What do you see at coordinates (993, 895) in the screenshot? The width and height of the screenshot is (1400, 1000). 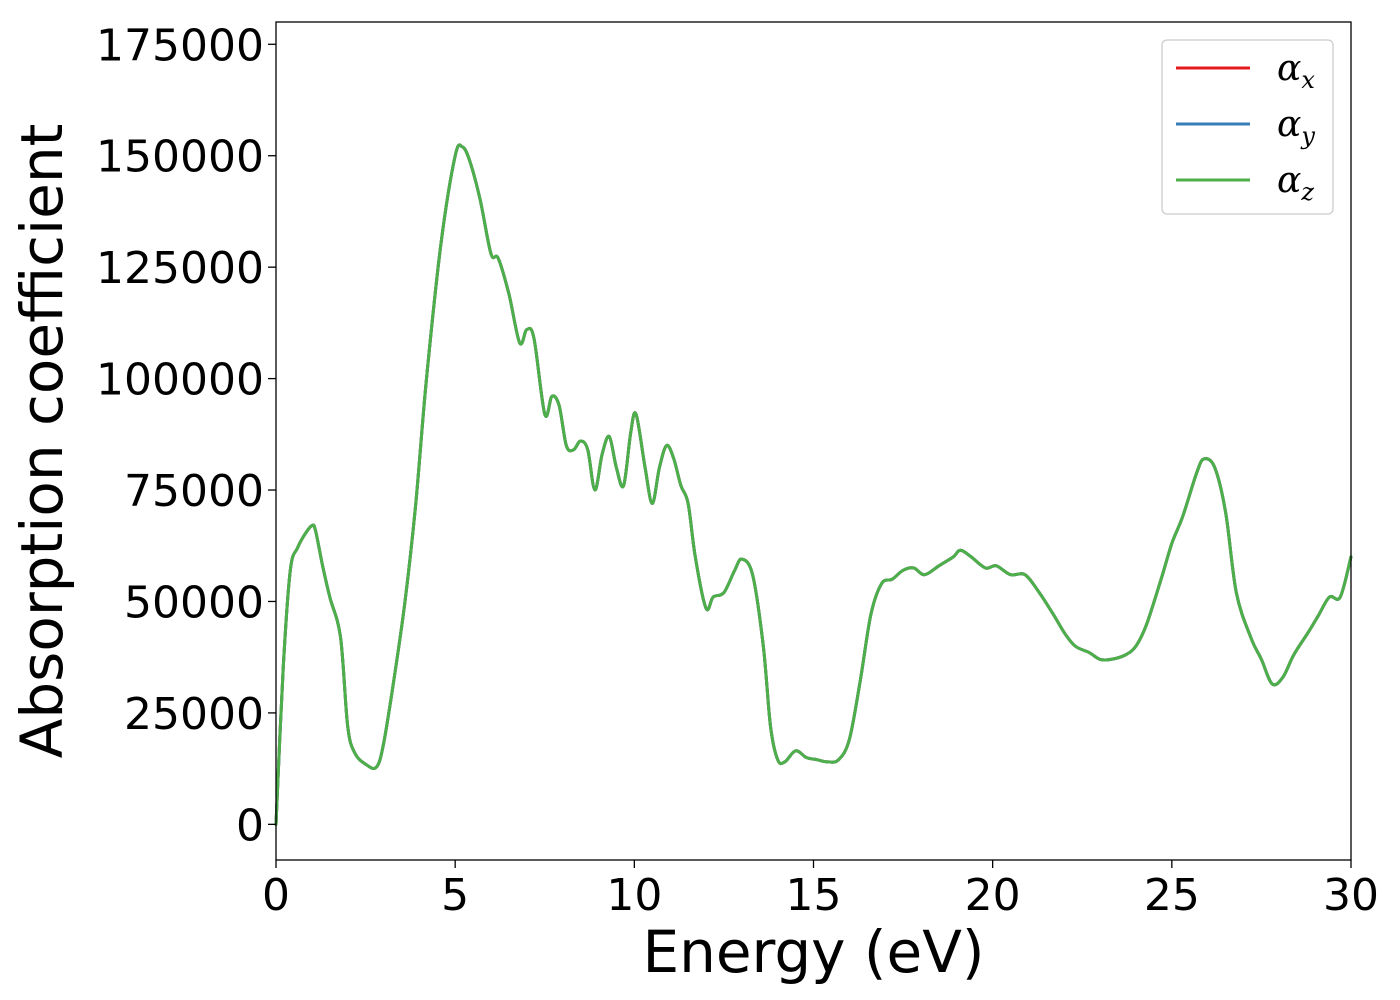 I see `x-tick-label: 20` at bounding box center [993, 895].